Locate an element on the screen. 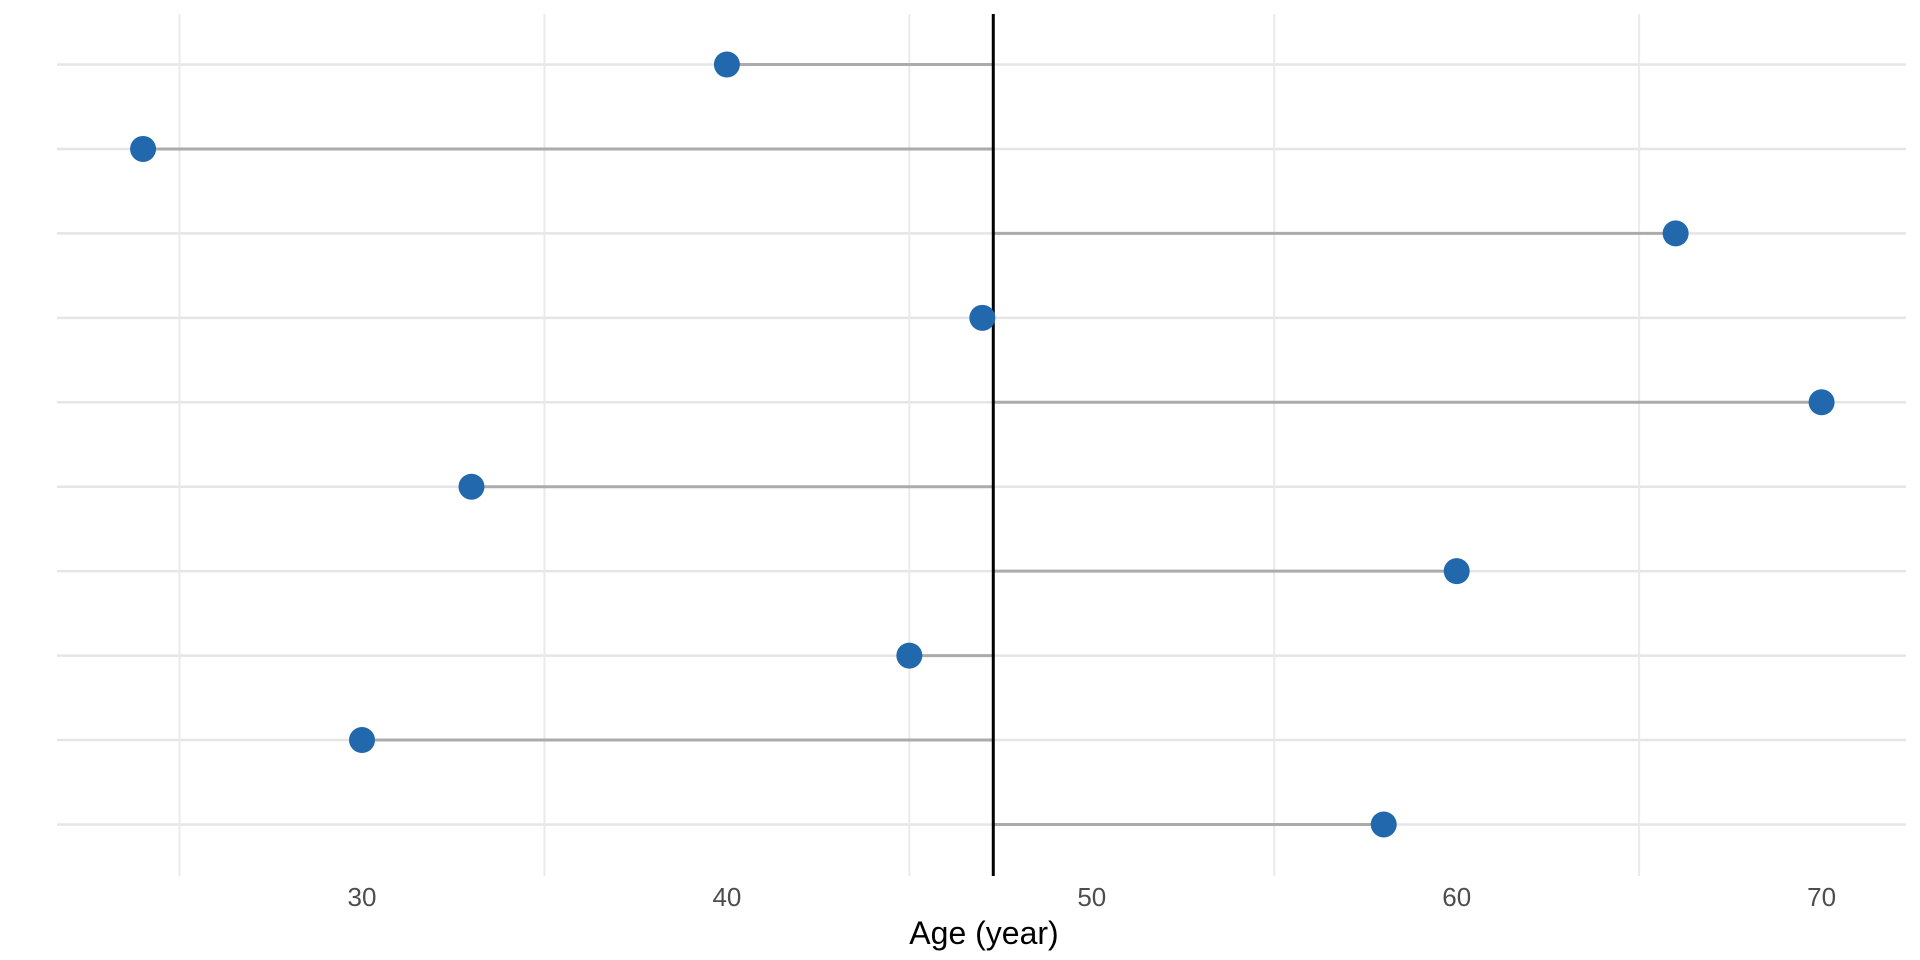  x-tick-label: 50 is located at coordinates (1091, 897).